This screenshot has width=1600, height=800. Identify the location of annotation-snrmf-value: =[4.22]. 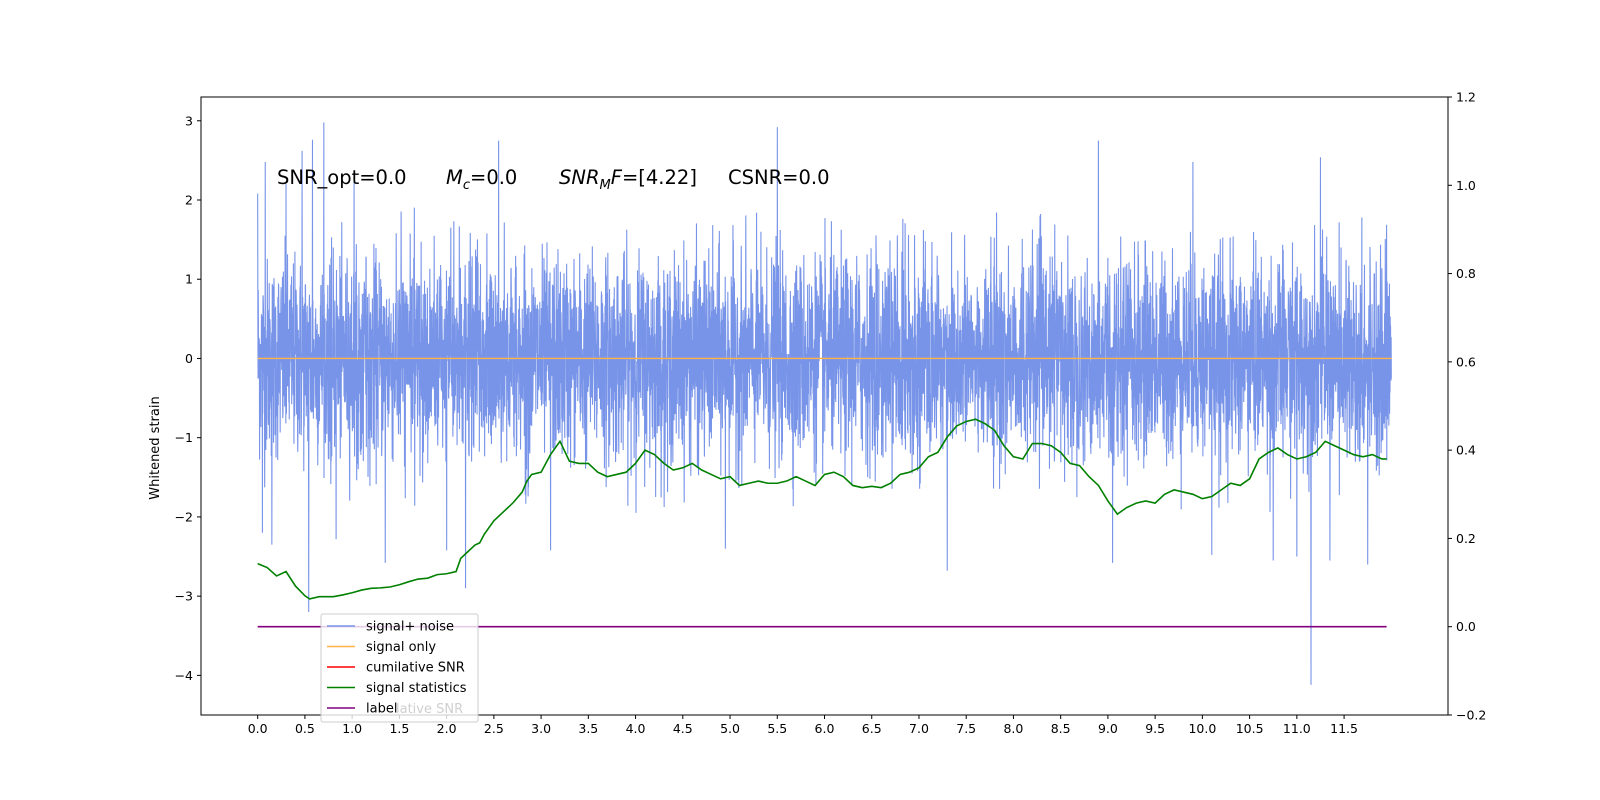
(659, 177).